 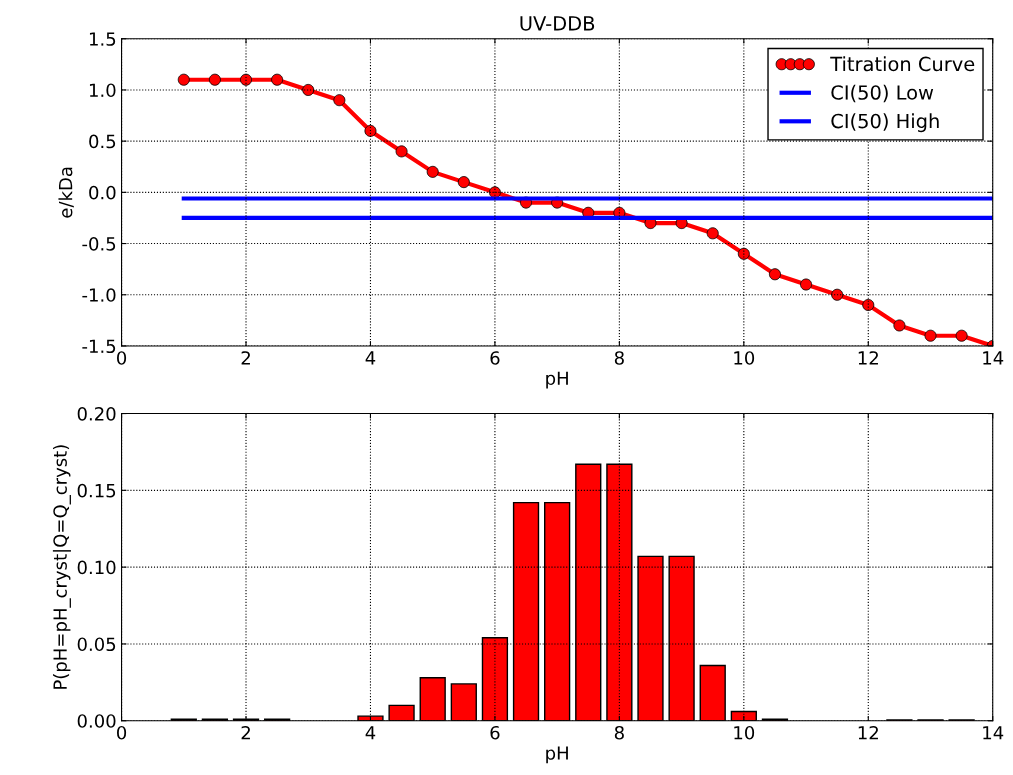 I want to click on legend-label: CI(50) High, so click(x=885, y=123).